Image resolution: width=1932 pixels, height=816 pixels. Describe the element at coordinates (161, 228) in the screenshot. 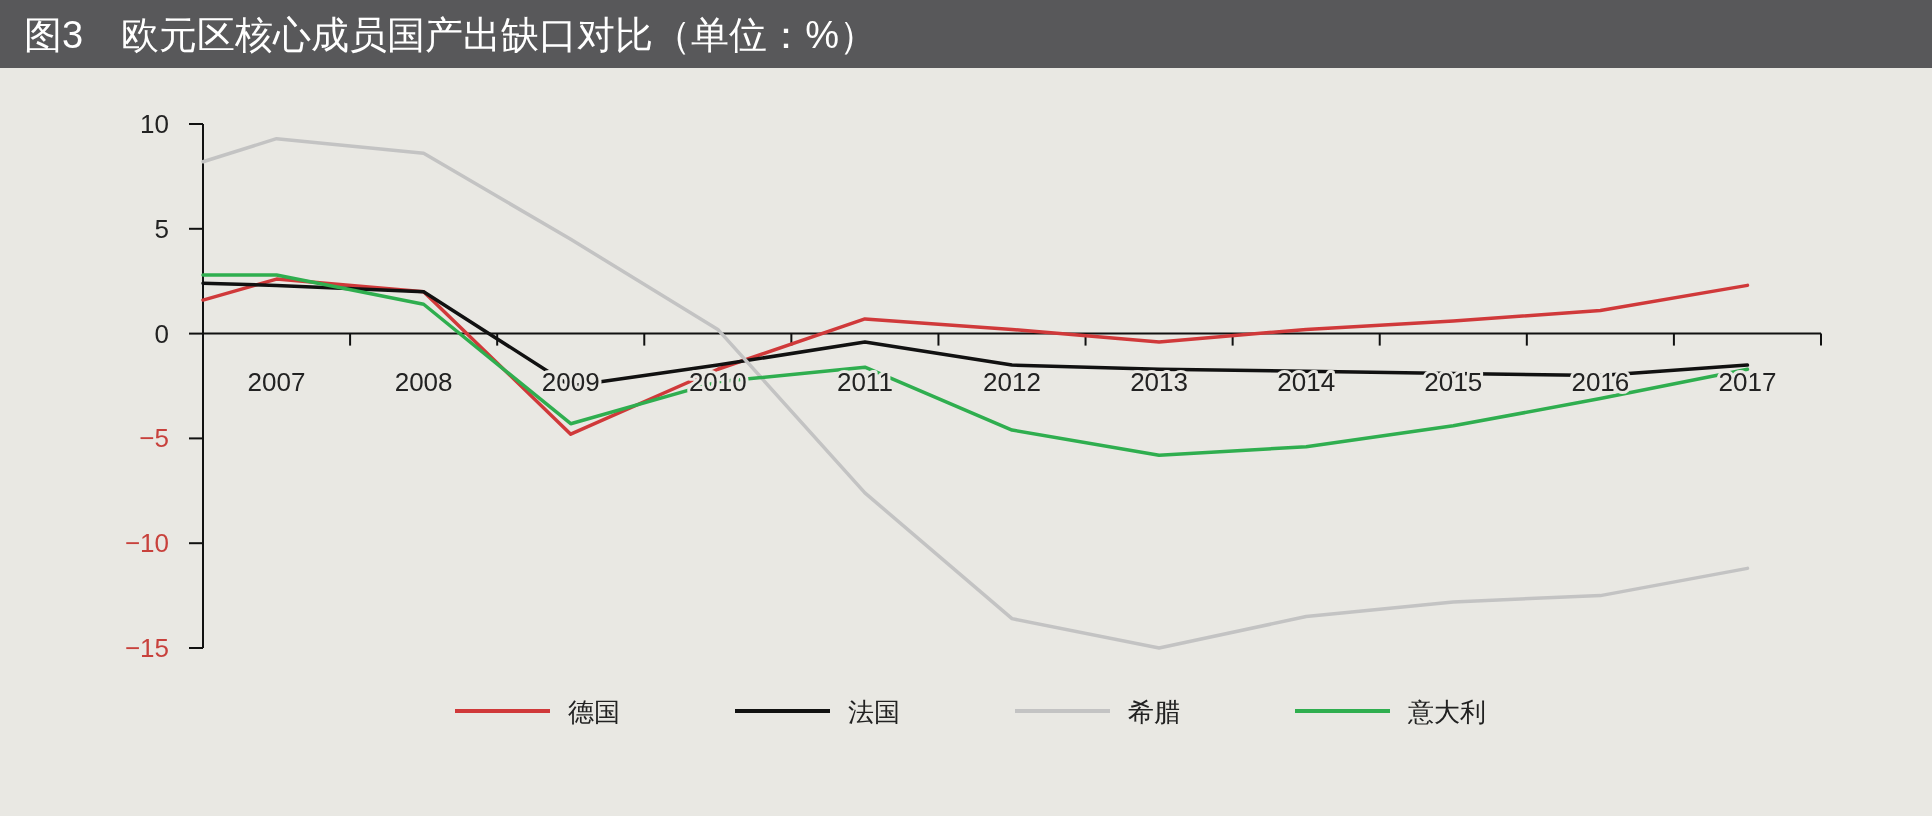

I see `y-tick-label: 5` at that location.